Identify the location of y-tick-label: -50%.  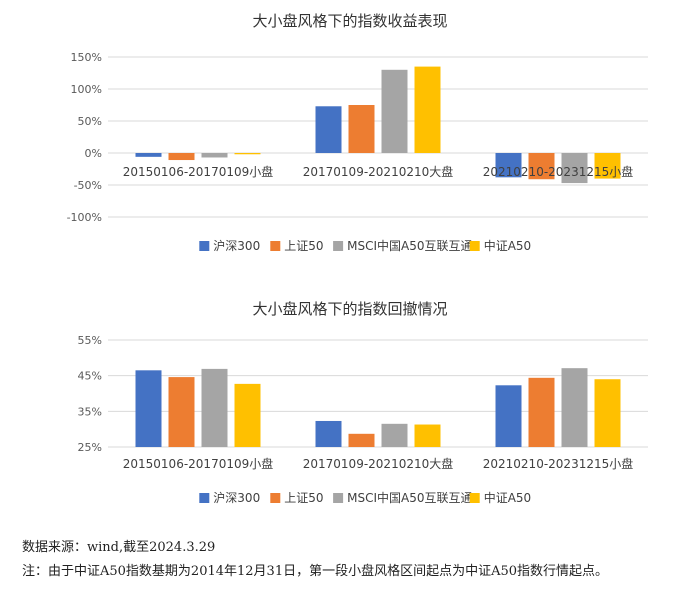
(88, 185).